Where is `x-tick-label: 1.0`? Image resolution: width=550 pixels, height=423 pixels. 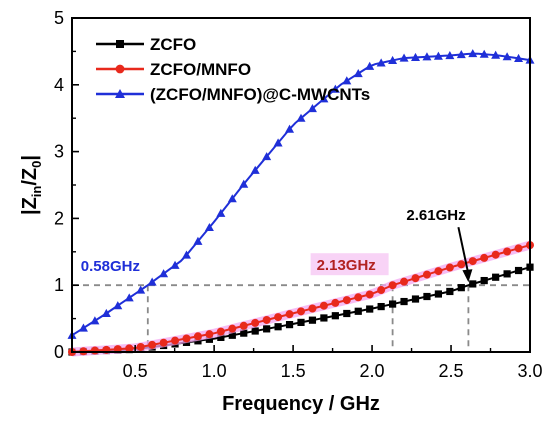 x-tick-label: 1.0 is located at coordinates (214, 371).